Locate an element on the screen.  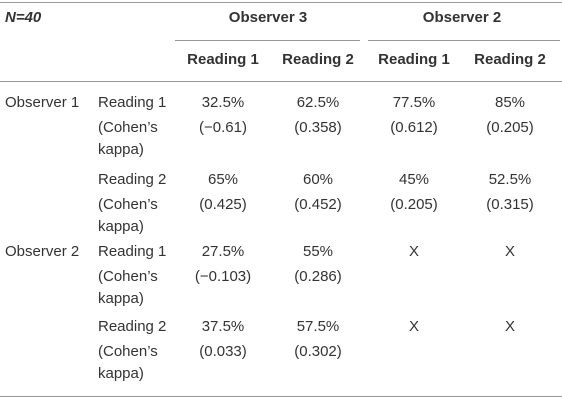
kappa-cell: (−0.61) is located at coordinates (223, 127).